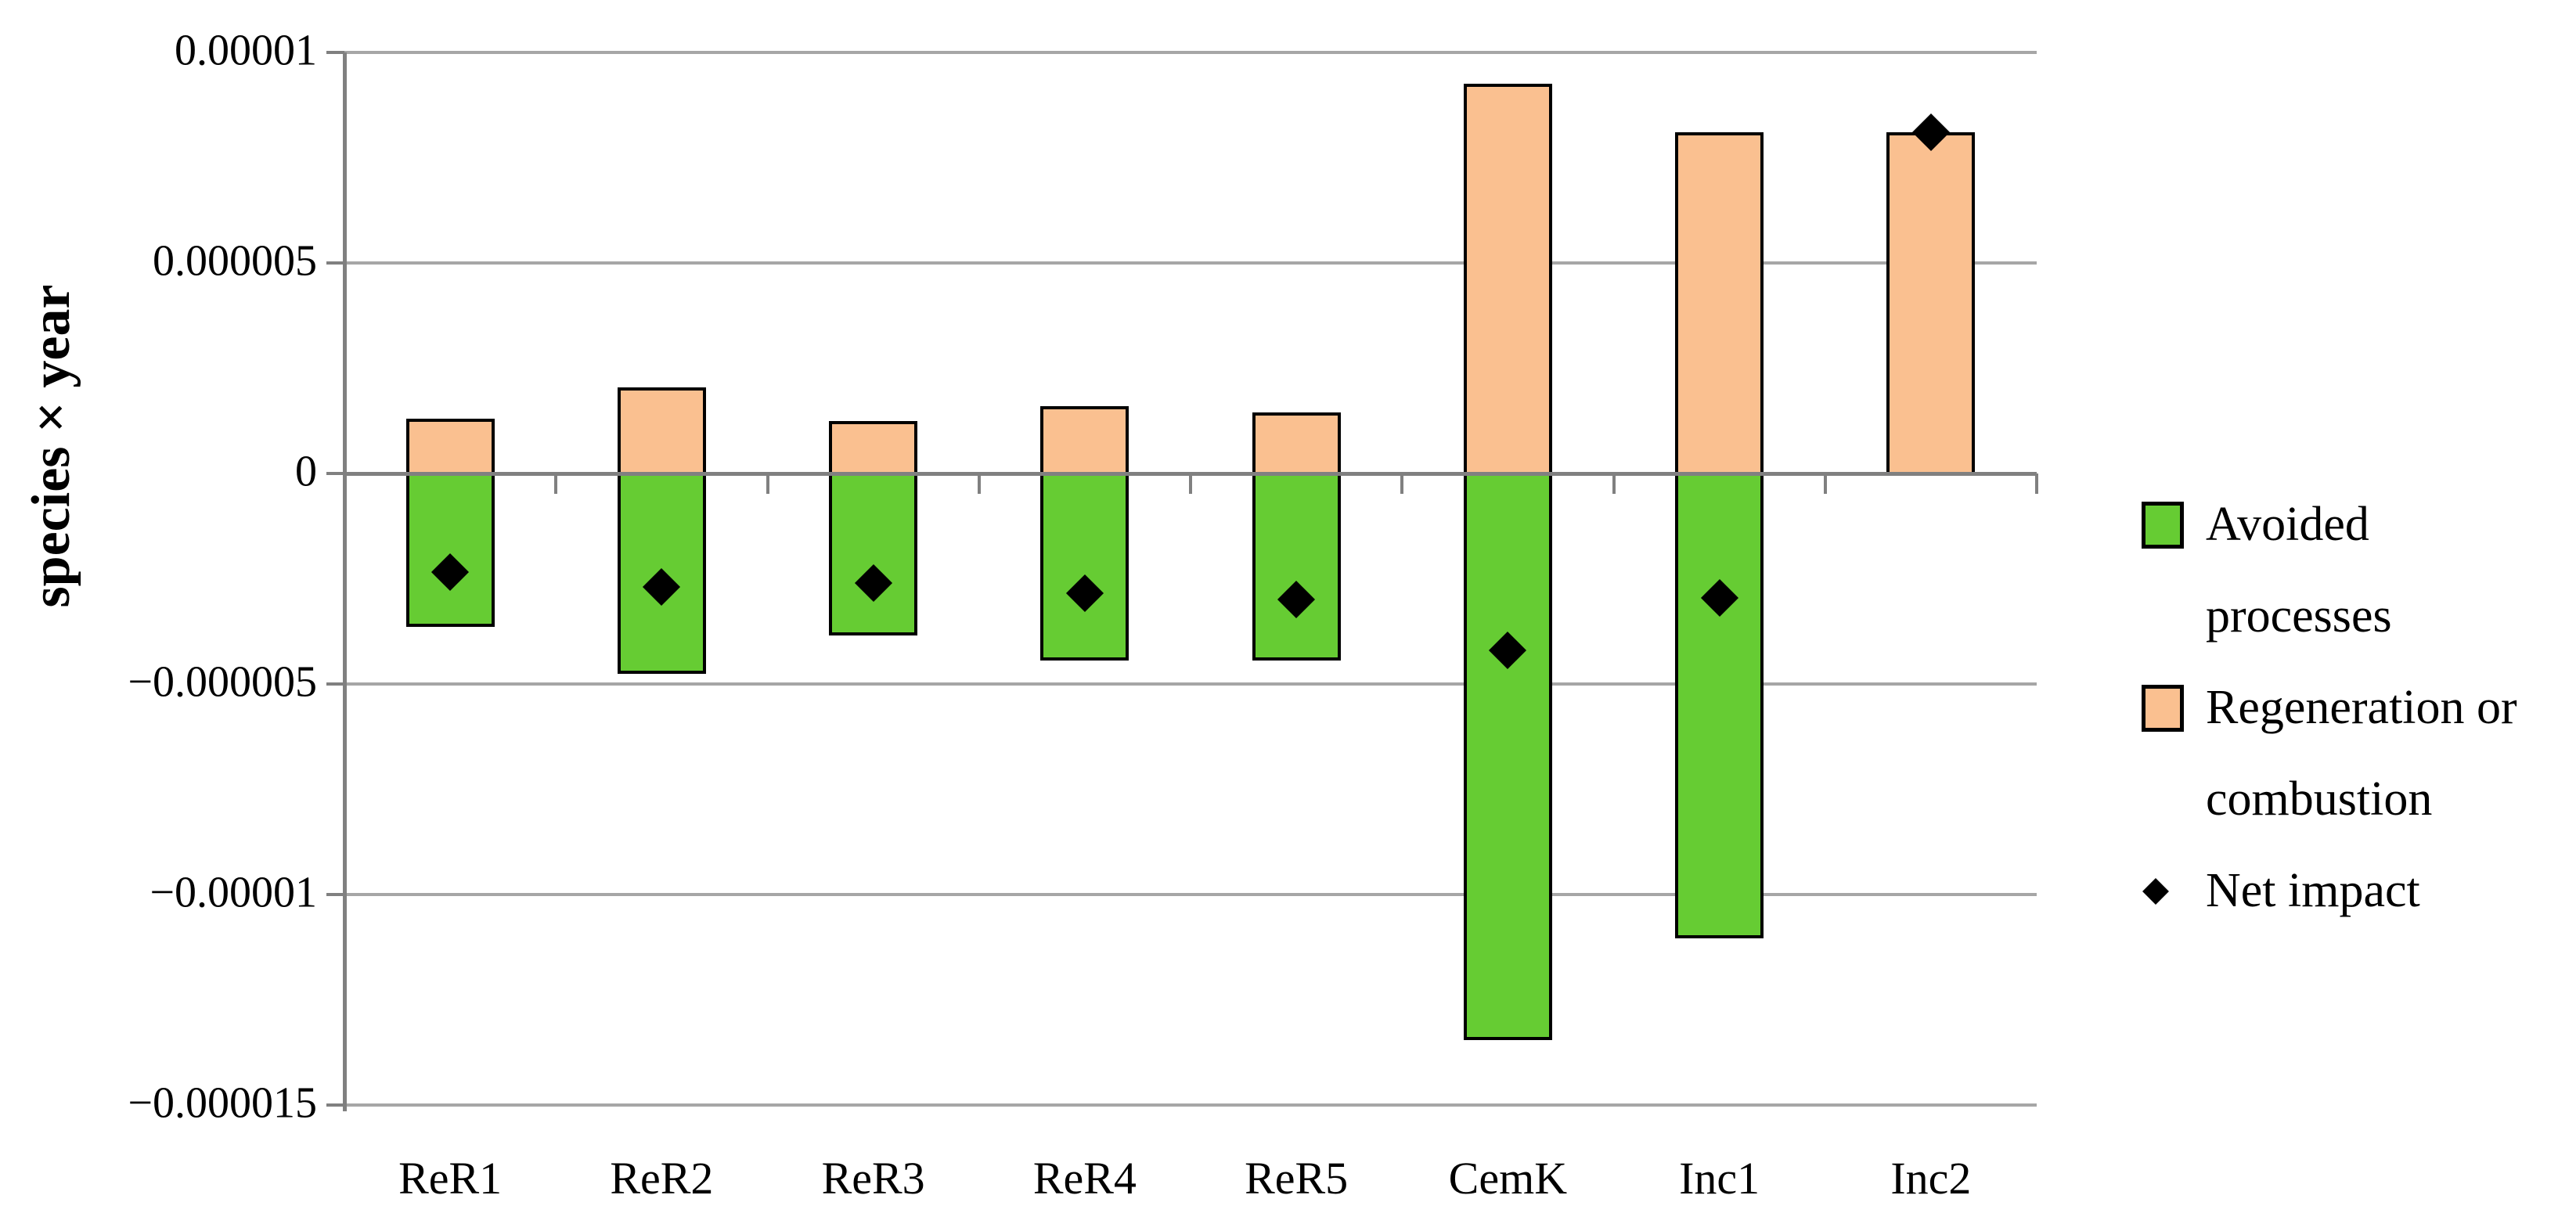 The height and width of the screenshot is (1224, 2576). What do you see at coordinates (450, 446) in the screenshot?
I see `bar-regeneration-ReR1` at bounding box center [450, 446].